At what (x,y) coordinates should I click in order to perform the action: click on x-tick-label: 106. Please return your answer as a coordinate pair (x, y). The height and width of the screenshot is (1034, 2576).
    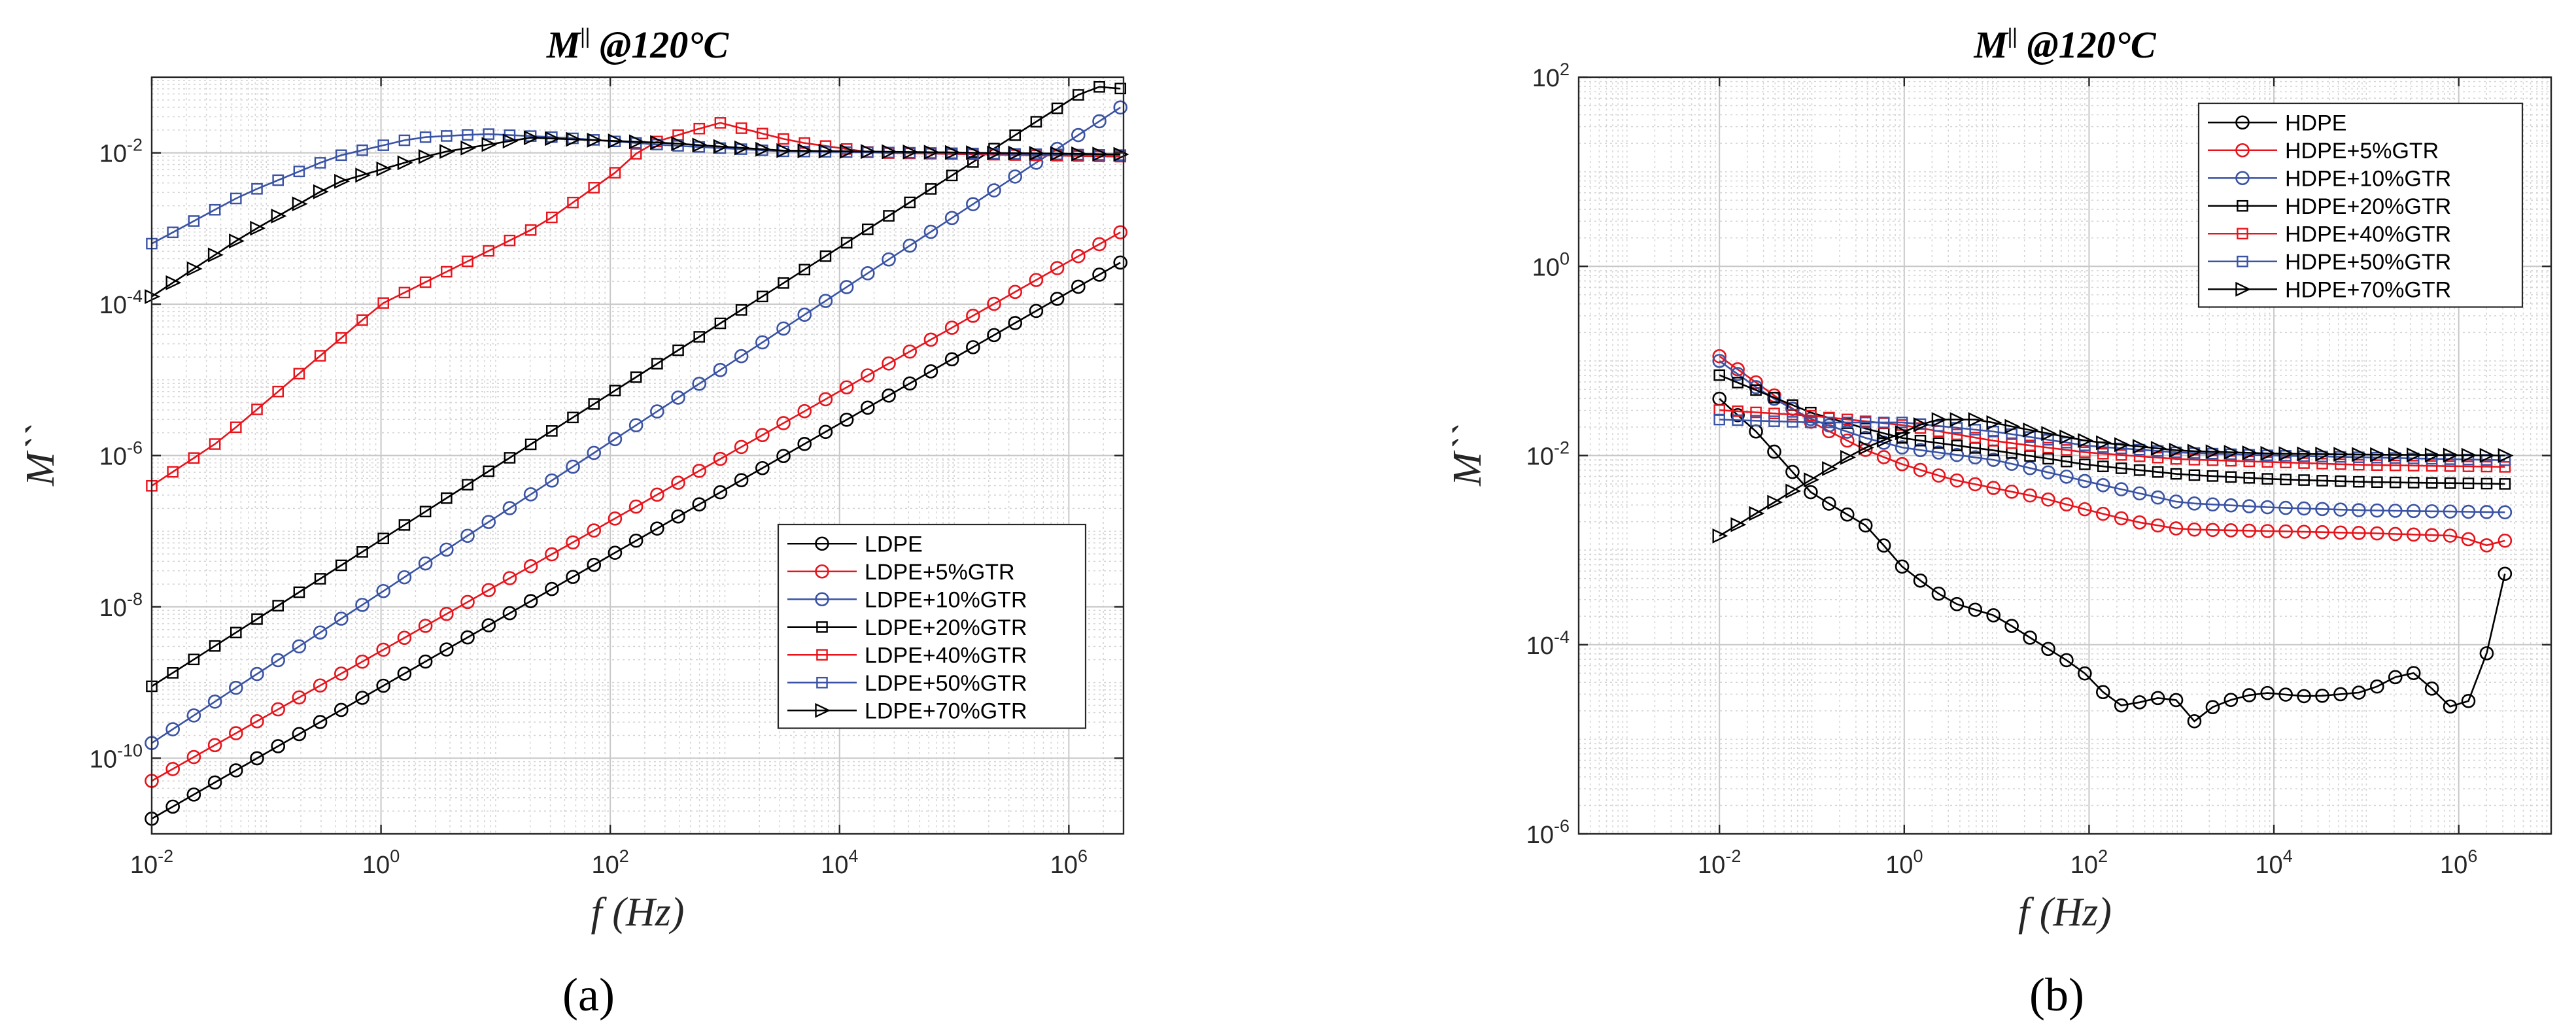
    Looking at the image, I should click on (1069, 862).